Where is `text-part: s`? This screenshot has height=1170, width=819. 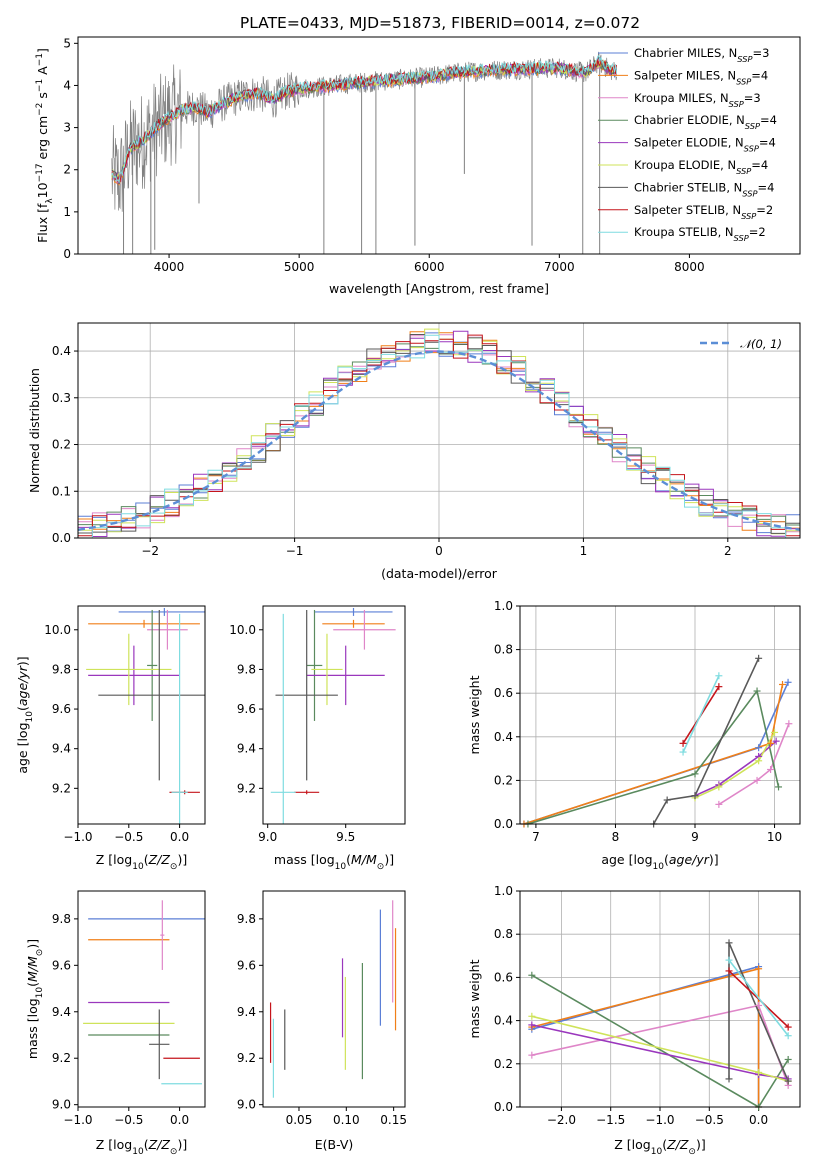 text-part: s is located at coordinates (42, 97).